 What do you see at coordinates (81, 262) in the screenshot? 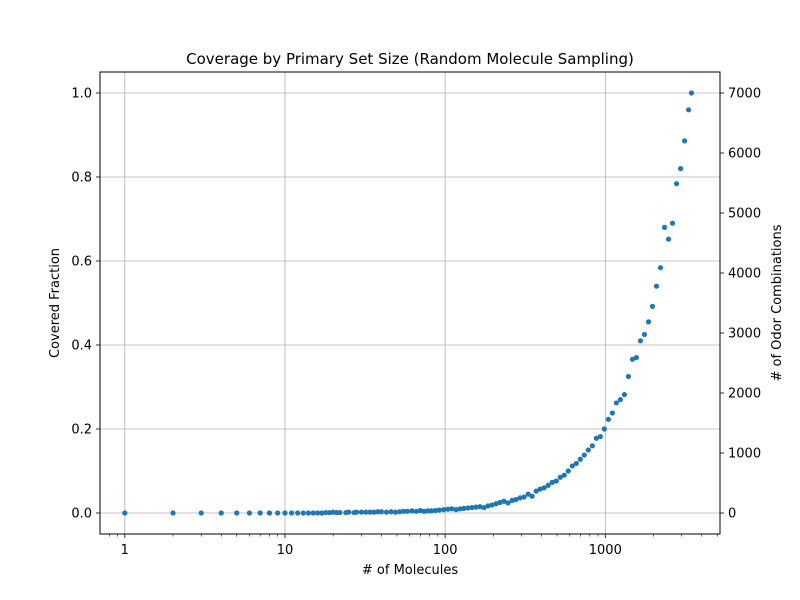
I see `y-tick-label: 0.6` at bounding box center [81, 262].